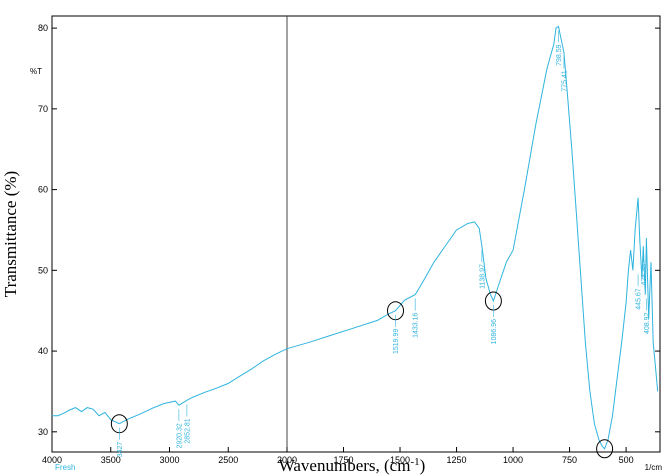  What do you see at coordinates (43, 270) in the screenshot?
I see `y-tick-label: 50` at bounding box center [43, 270].